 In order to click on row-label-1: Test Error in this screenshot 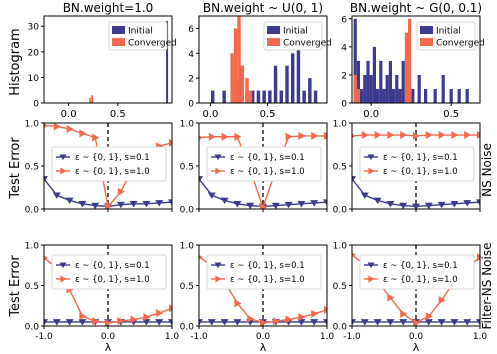, I will do `click(15, 168)`.